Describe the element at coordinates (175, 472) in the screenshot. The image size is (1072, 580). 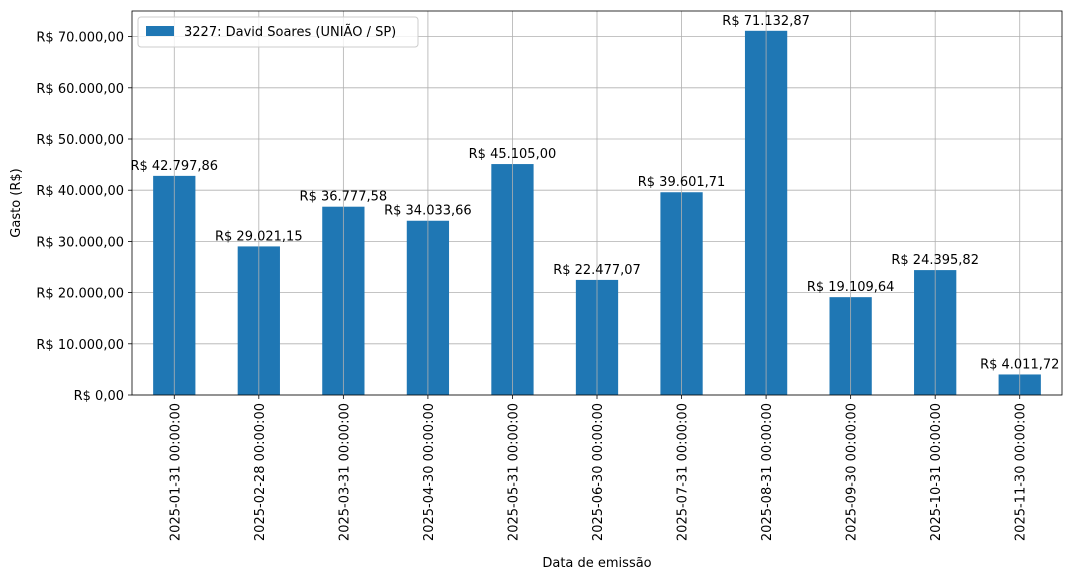
I see `x-tick-label: 2025-01-31 00:00:00` at that location.